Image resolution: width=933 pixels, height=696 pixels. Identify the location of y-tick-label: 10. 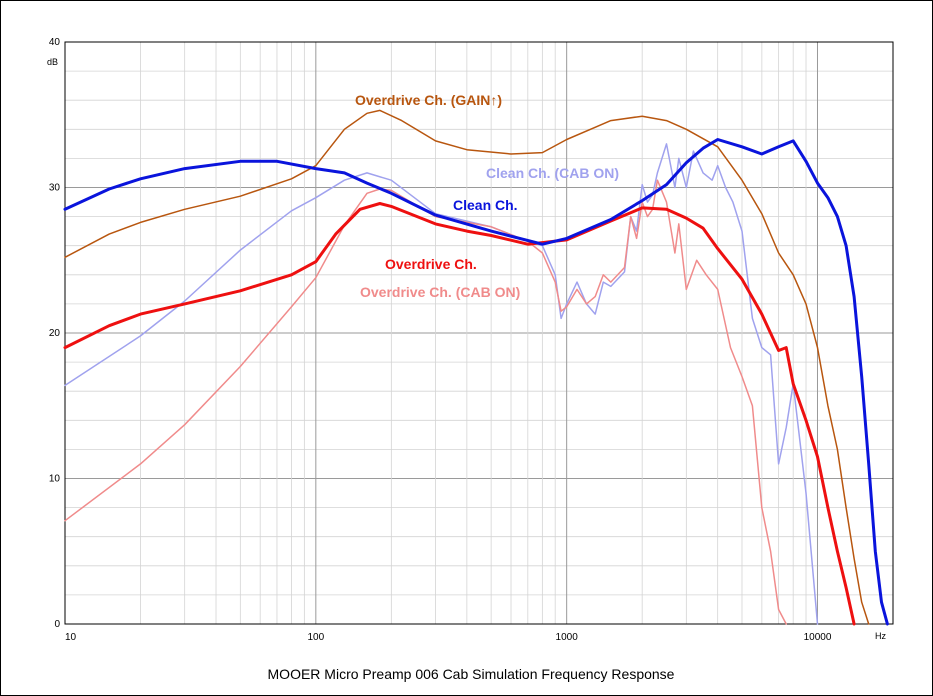
(55, 479).